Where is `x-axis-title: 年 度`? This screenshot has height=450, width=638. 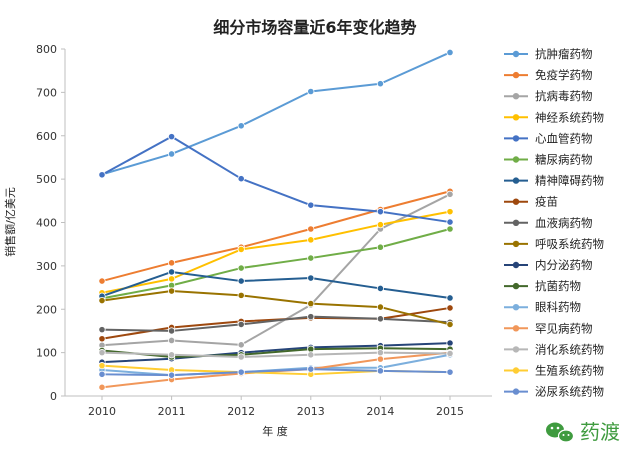
x-axis-title: 年 度 is located at coordinates (275, 431).